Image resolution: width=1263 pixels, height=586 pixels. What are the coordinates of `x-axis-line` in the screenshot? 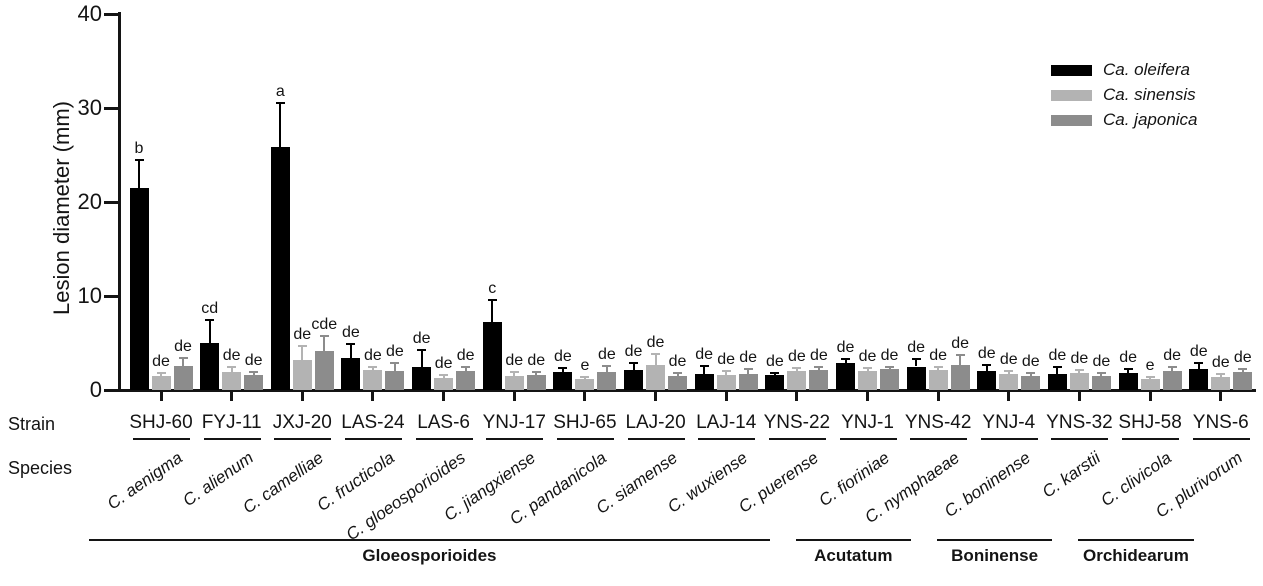 It's located at (687, 390).